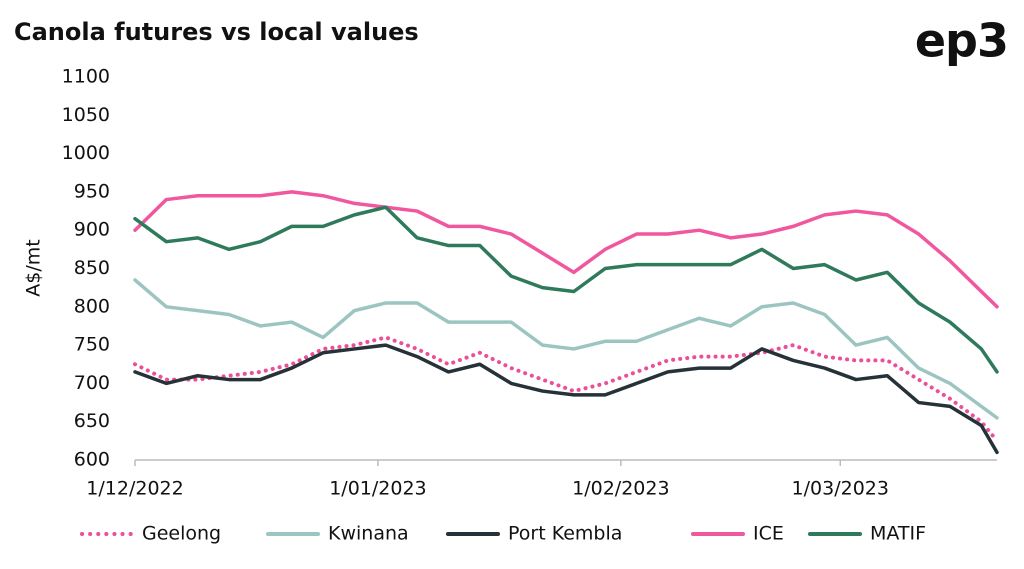 This screenshot has height=569, width=1024. What do you see at coordinates (216, 32) in the screenshot?
I see `chart-title: Canola futures vs local values` at bounding box center [216, 32].